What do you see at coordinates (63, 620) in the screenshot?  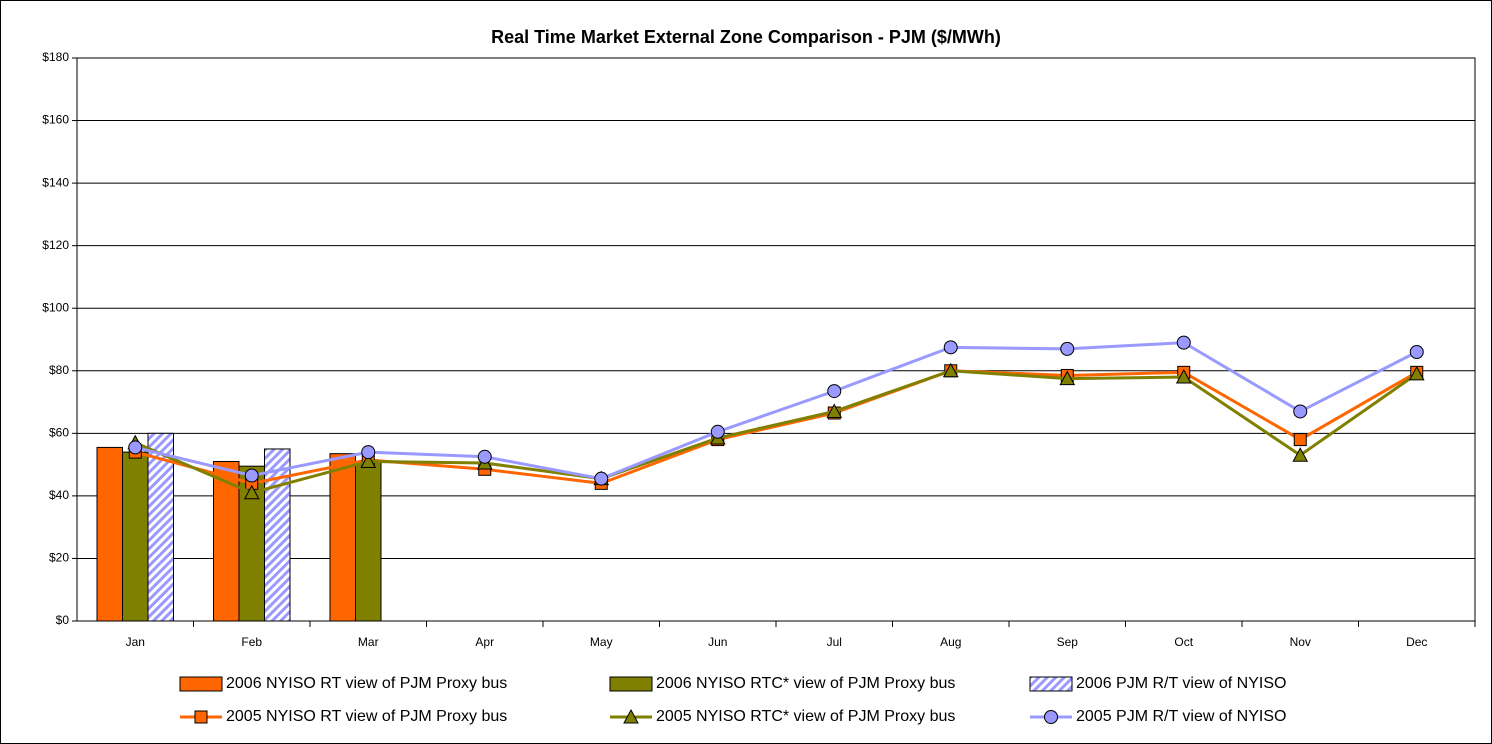 I see `y-tick-label: $0` at bounding box center [63, 620].